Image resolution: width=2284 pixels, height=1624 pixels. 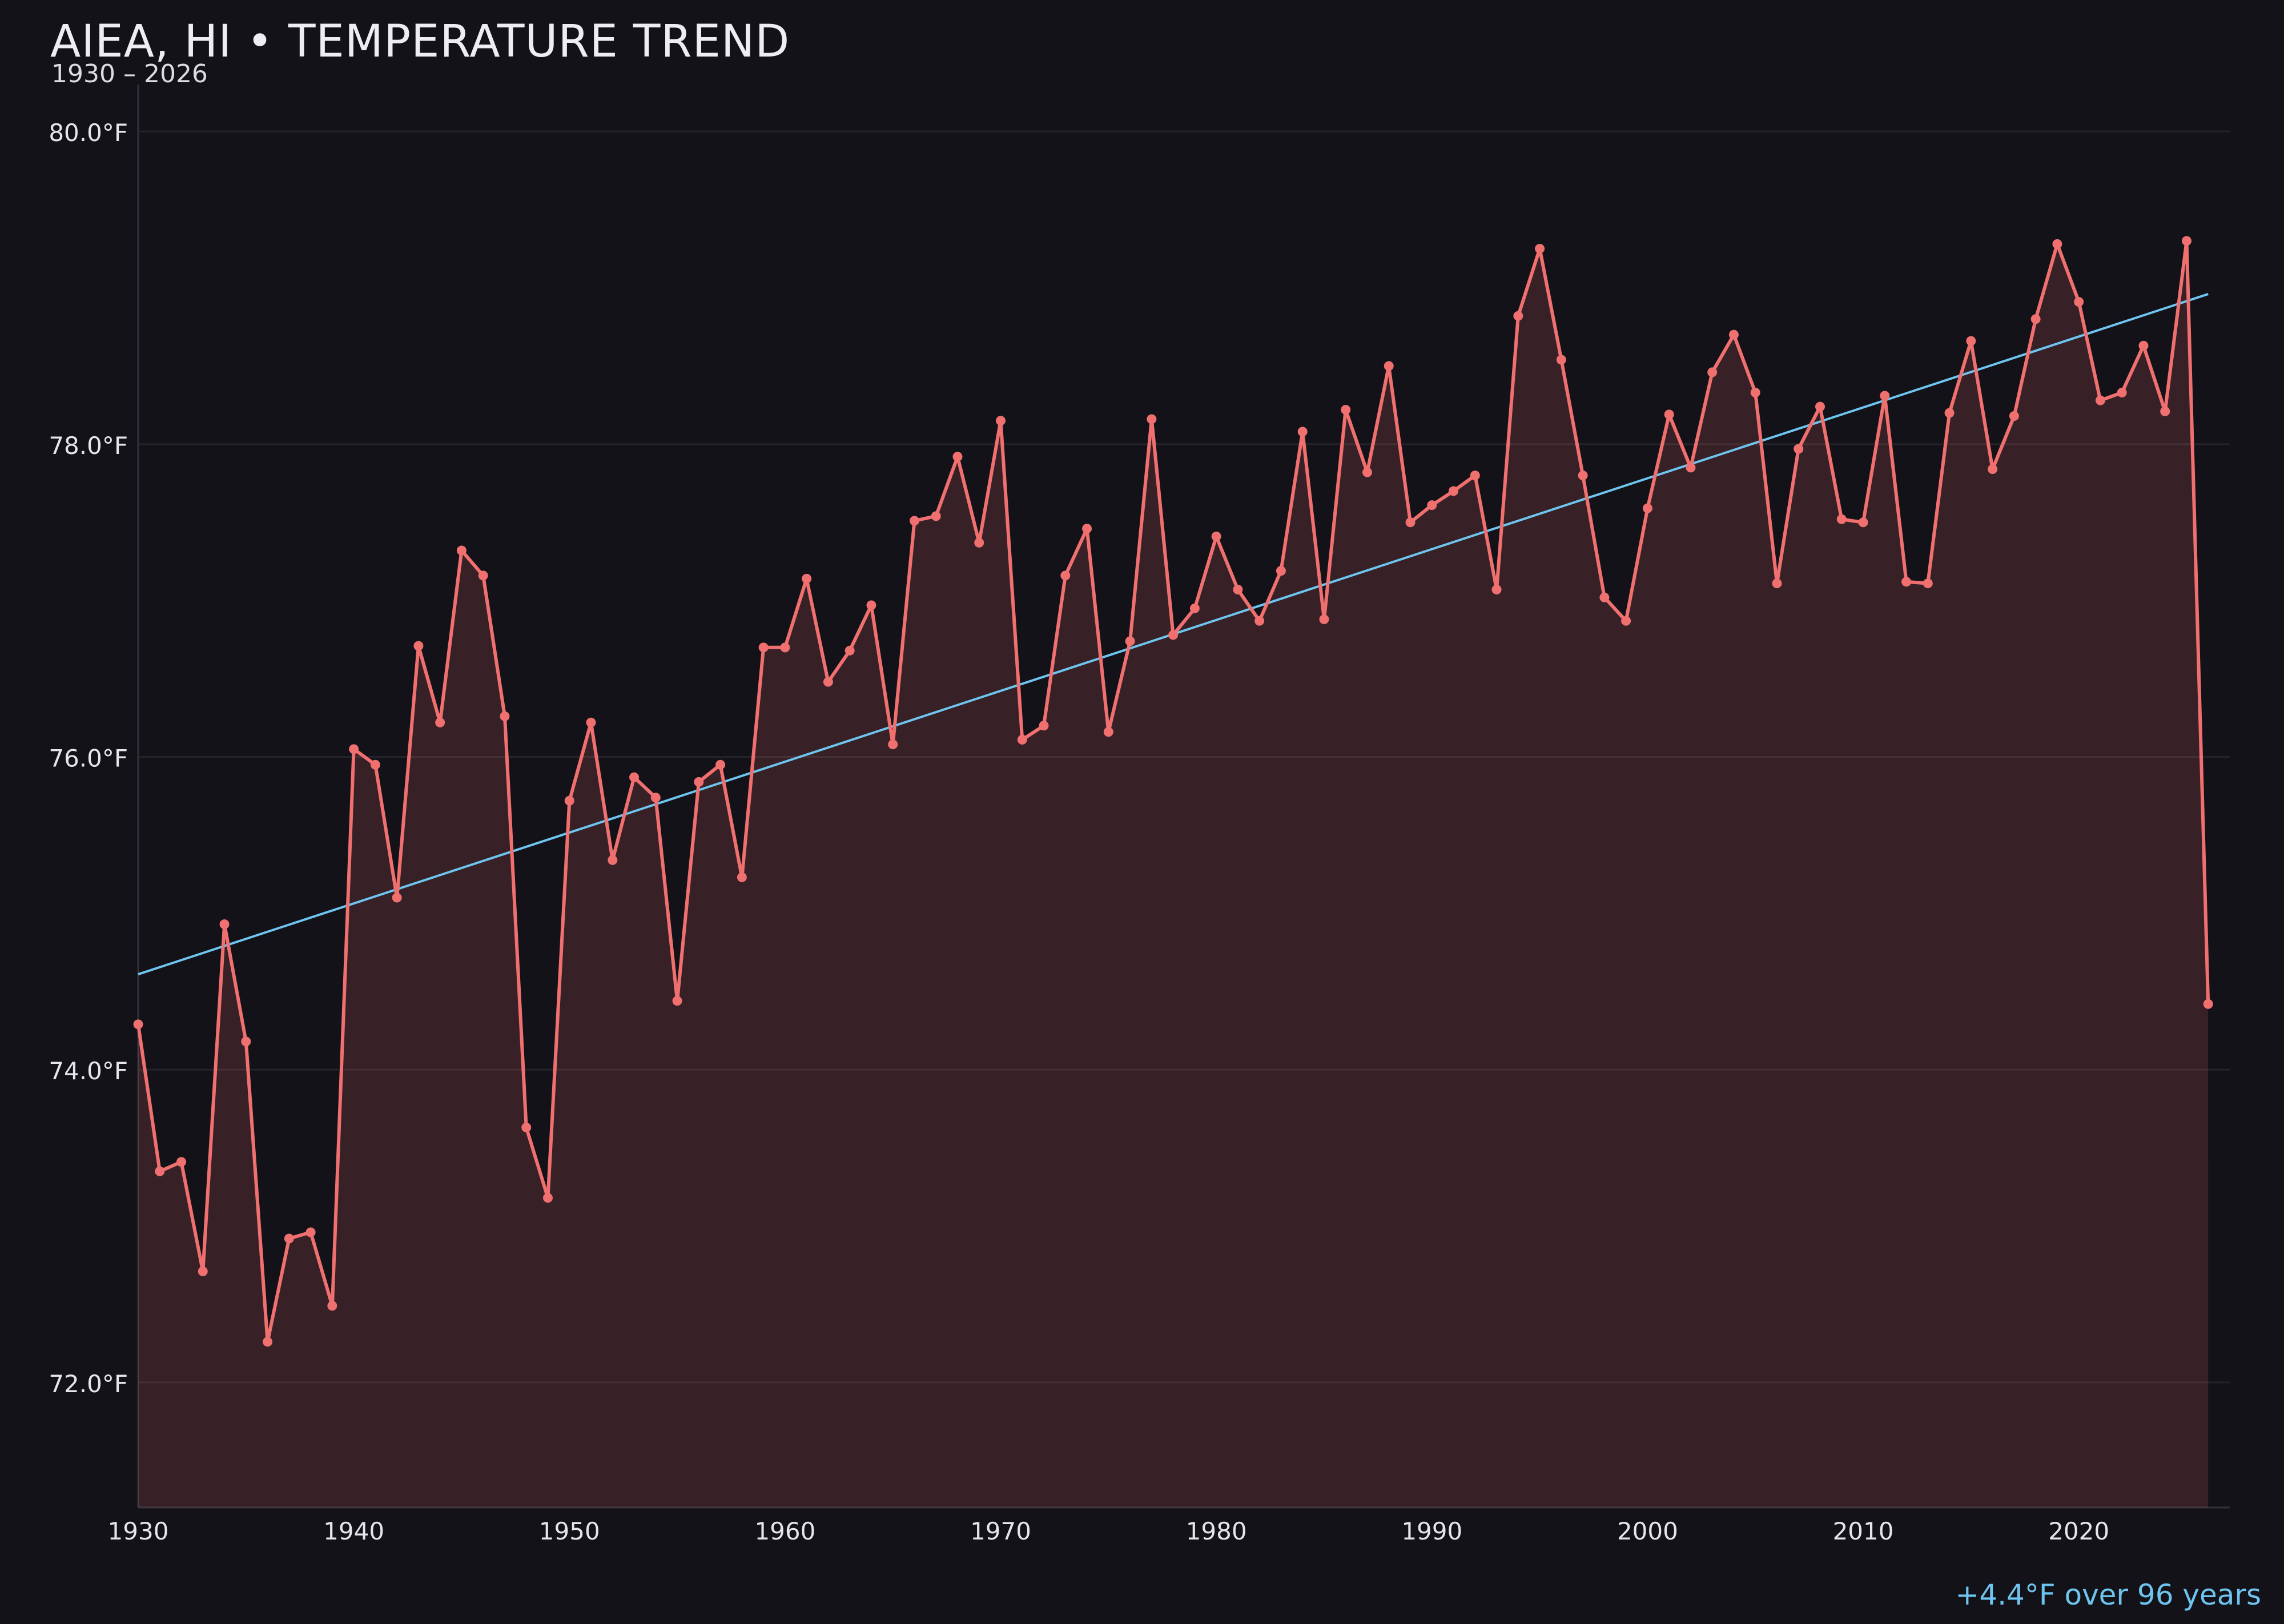 What do you see at coordinates (1216, 1531) in the screenshot?
I see `x-tick-label: 1980` at bounding box center [1216, 1531].